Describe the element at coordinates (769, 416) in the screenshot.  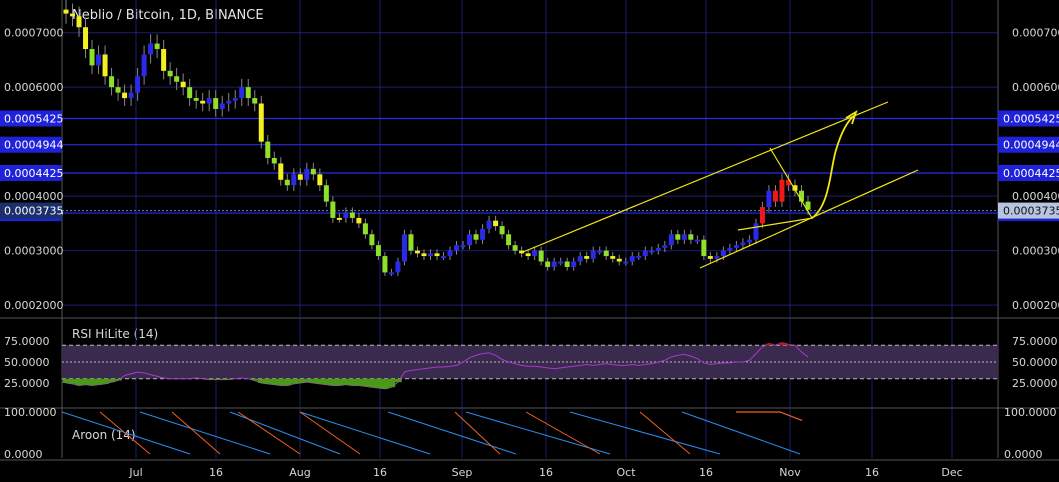
I see `aroon-up-recent` at that location.